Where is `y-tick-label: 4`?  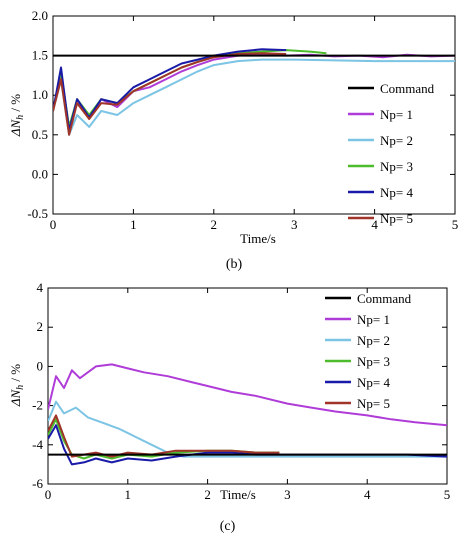 y-tick-label: 4 is located at coordinates (40, 287).